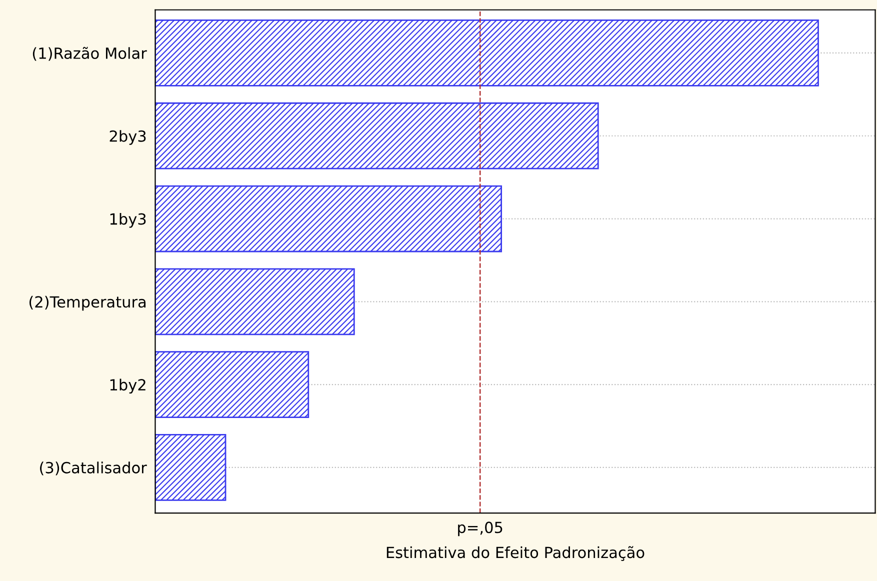 This screenshot has height=581, width=877. I want to click on ref-line-label: p=,05, so click(480, 529).